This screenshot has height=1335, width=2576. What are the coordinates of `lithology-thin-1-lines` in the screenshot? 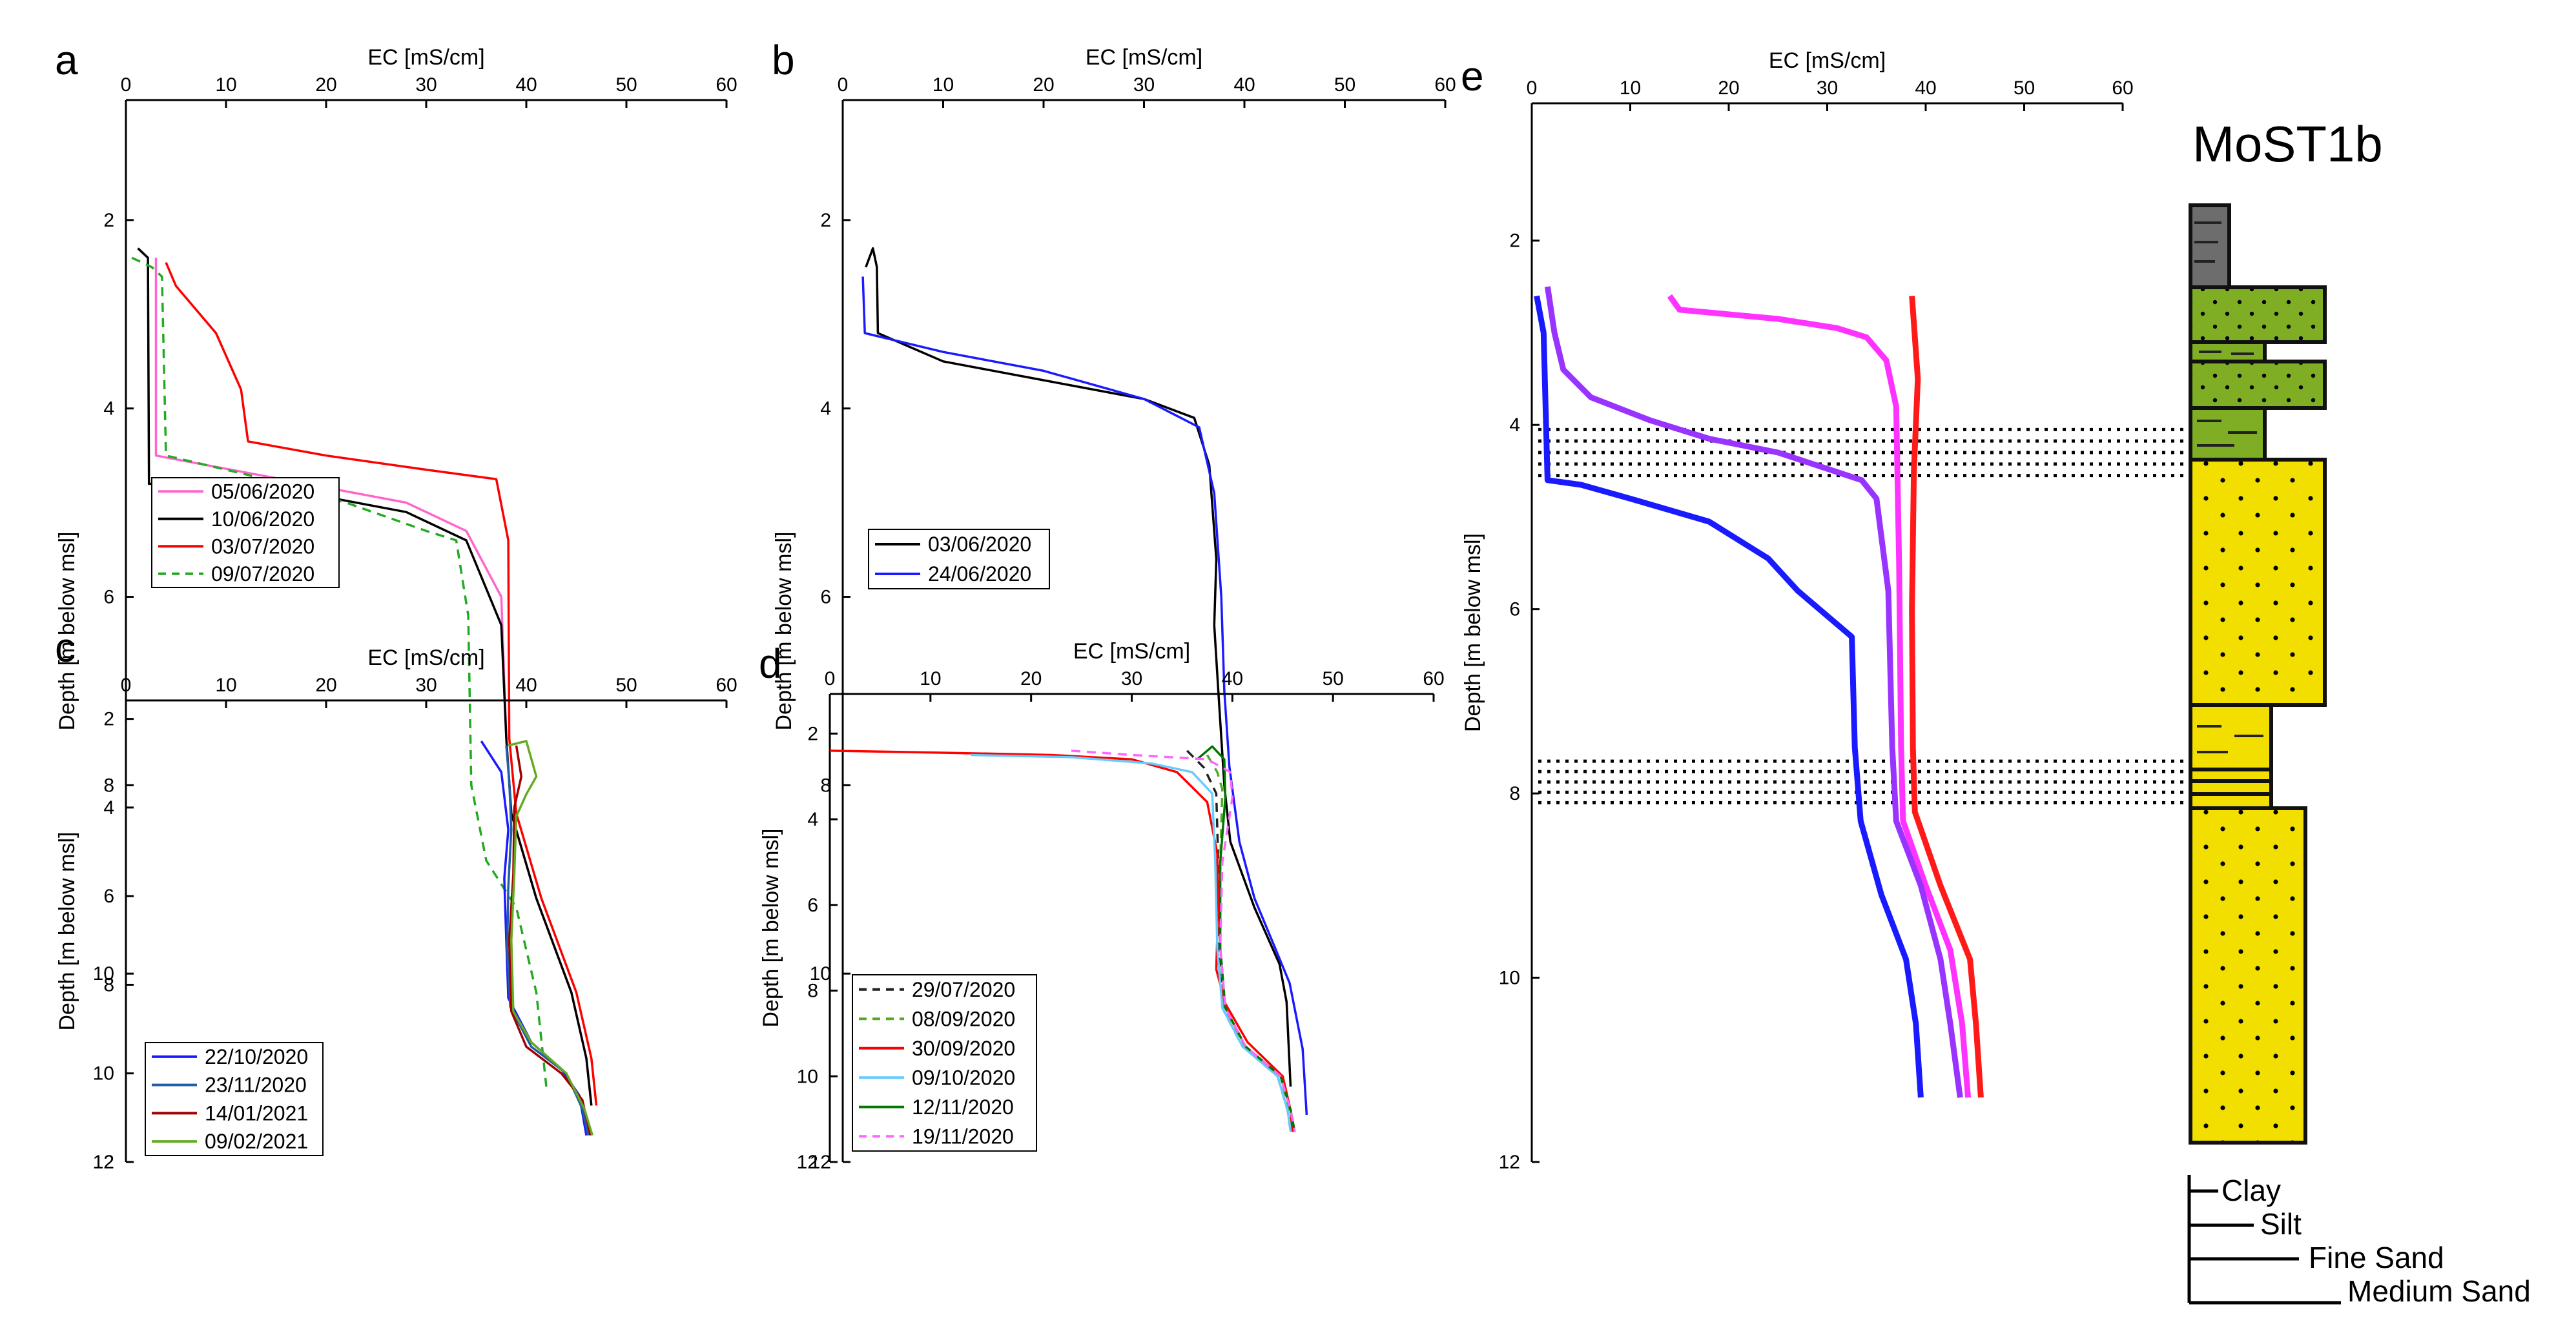 It's located at (2230, 739).